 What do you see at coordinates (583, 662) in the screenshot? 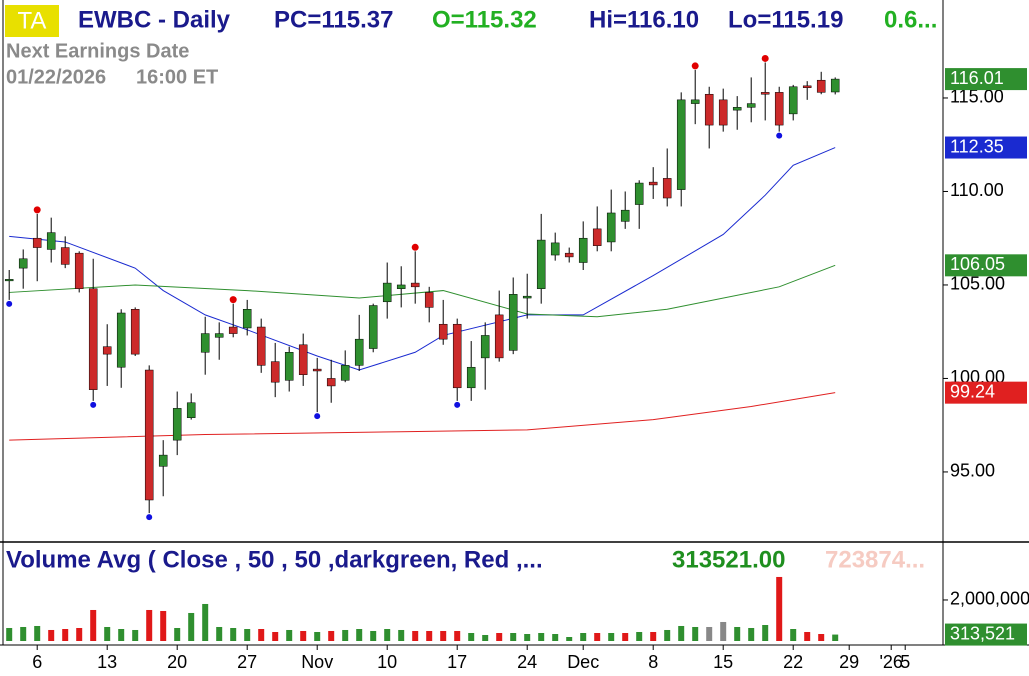
I see `x-tick-label: Dec` at bounding box center [583, 662].